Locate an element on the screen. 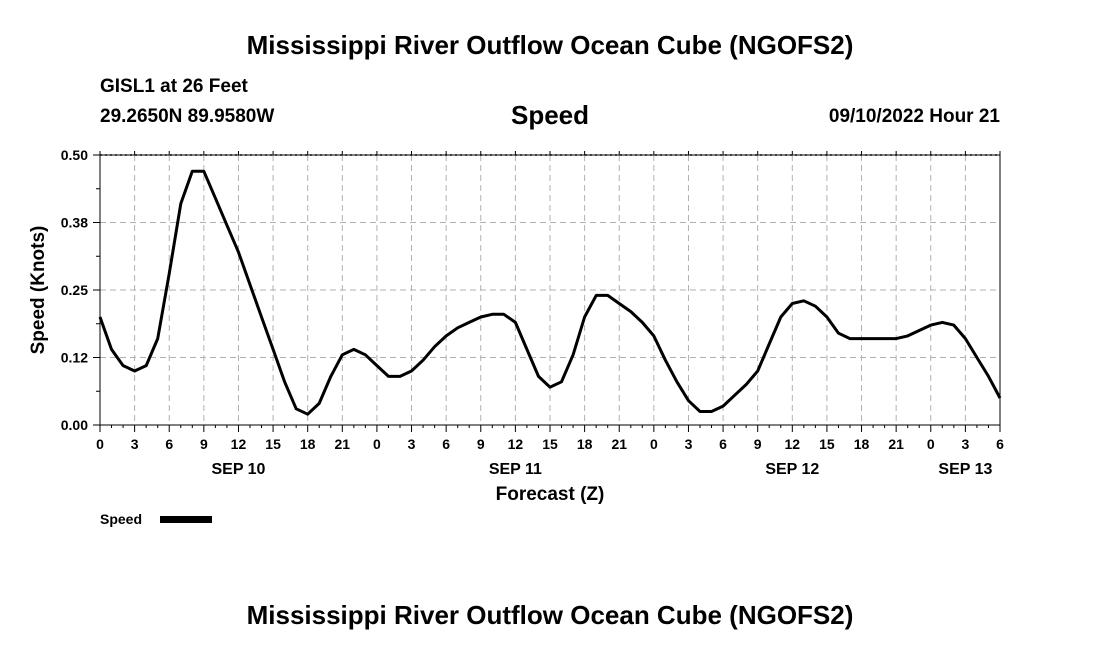  y-tick-label: 0.00 is located at coordinates (74, 425).